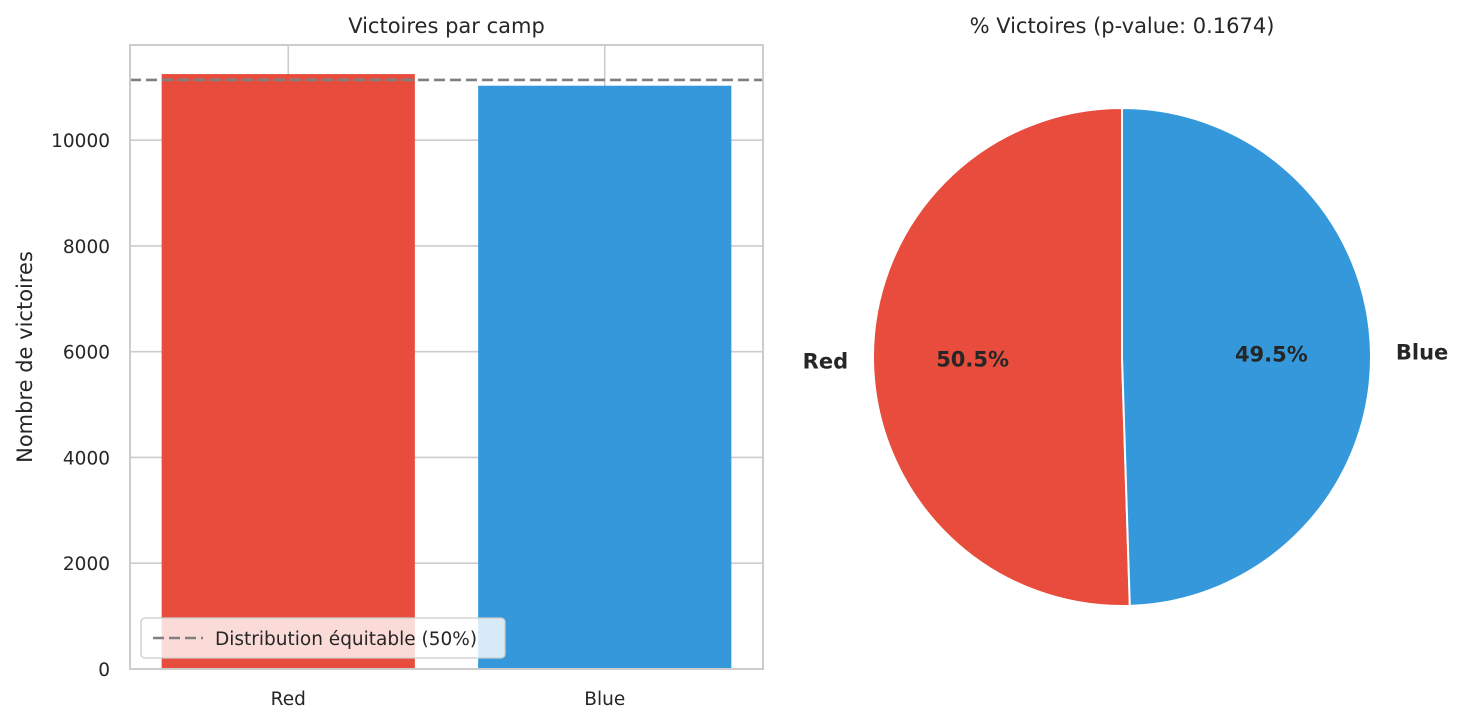 This screenshot has height=724, width=1466. What do you see at coordinates (104, 670) in the screenshot?
I see `y-tick-label-0: 0` at bounding box center [104, 670].